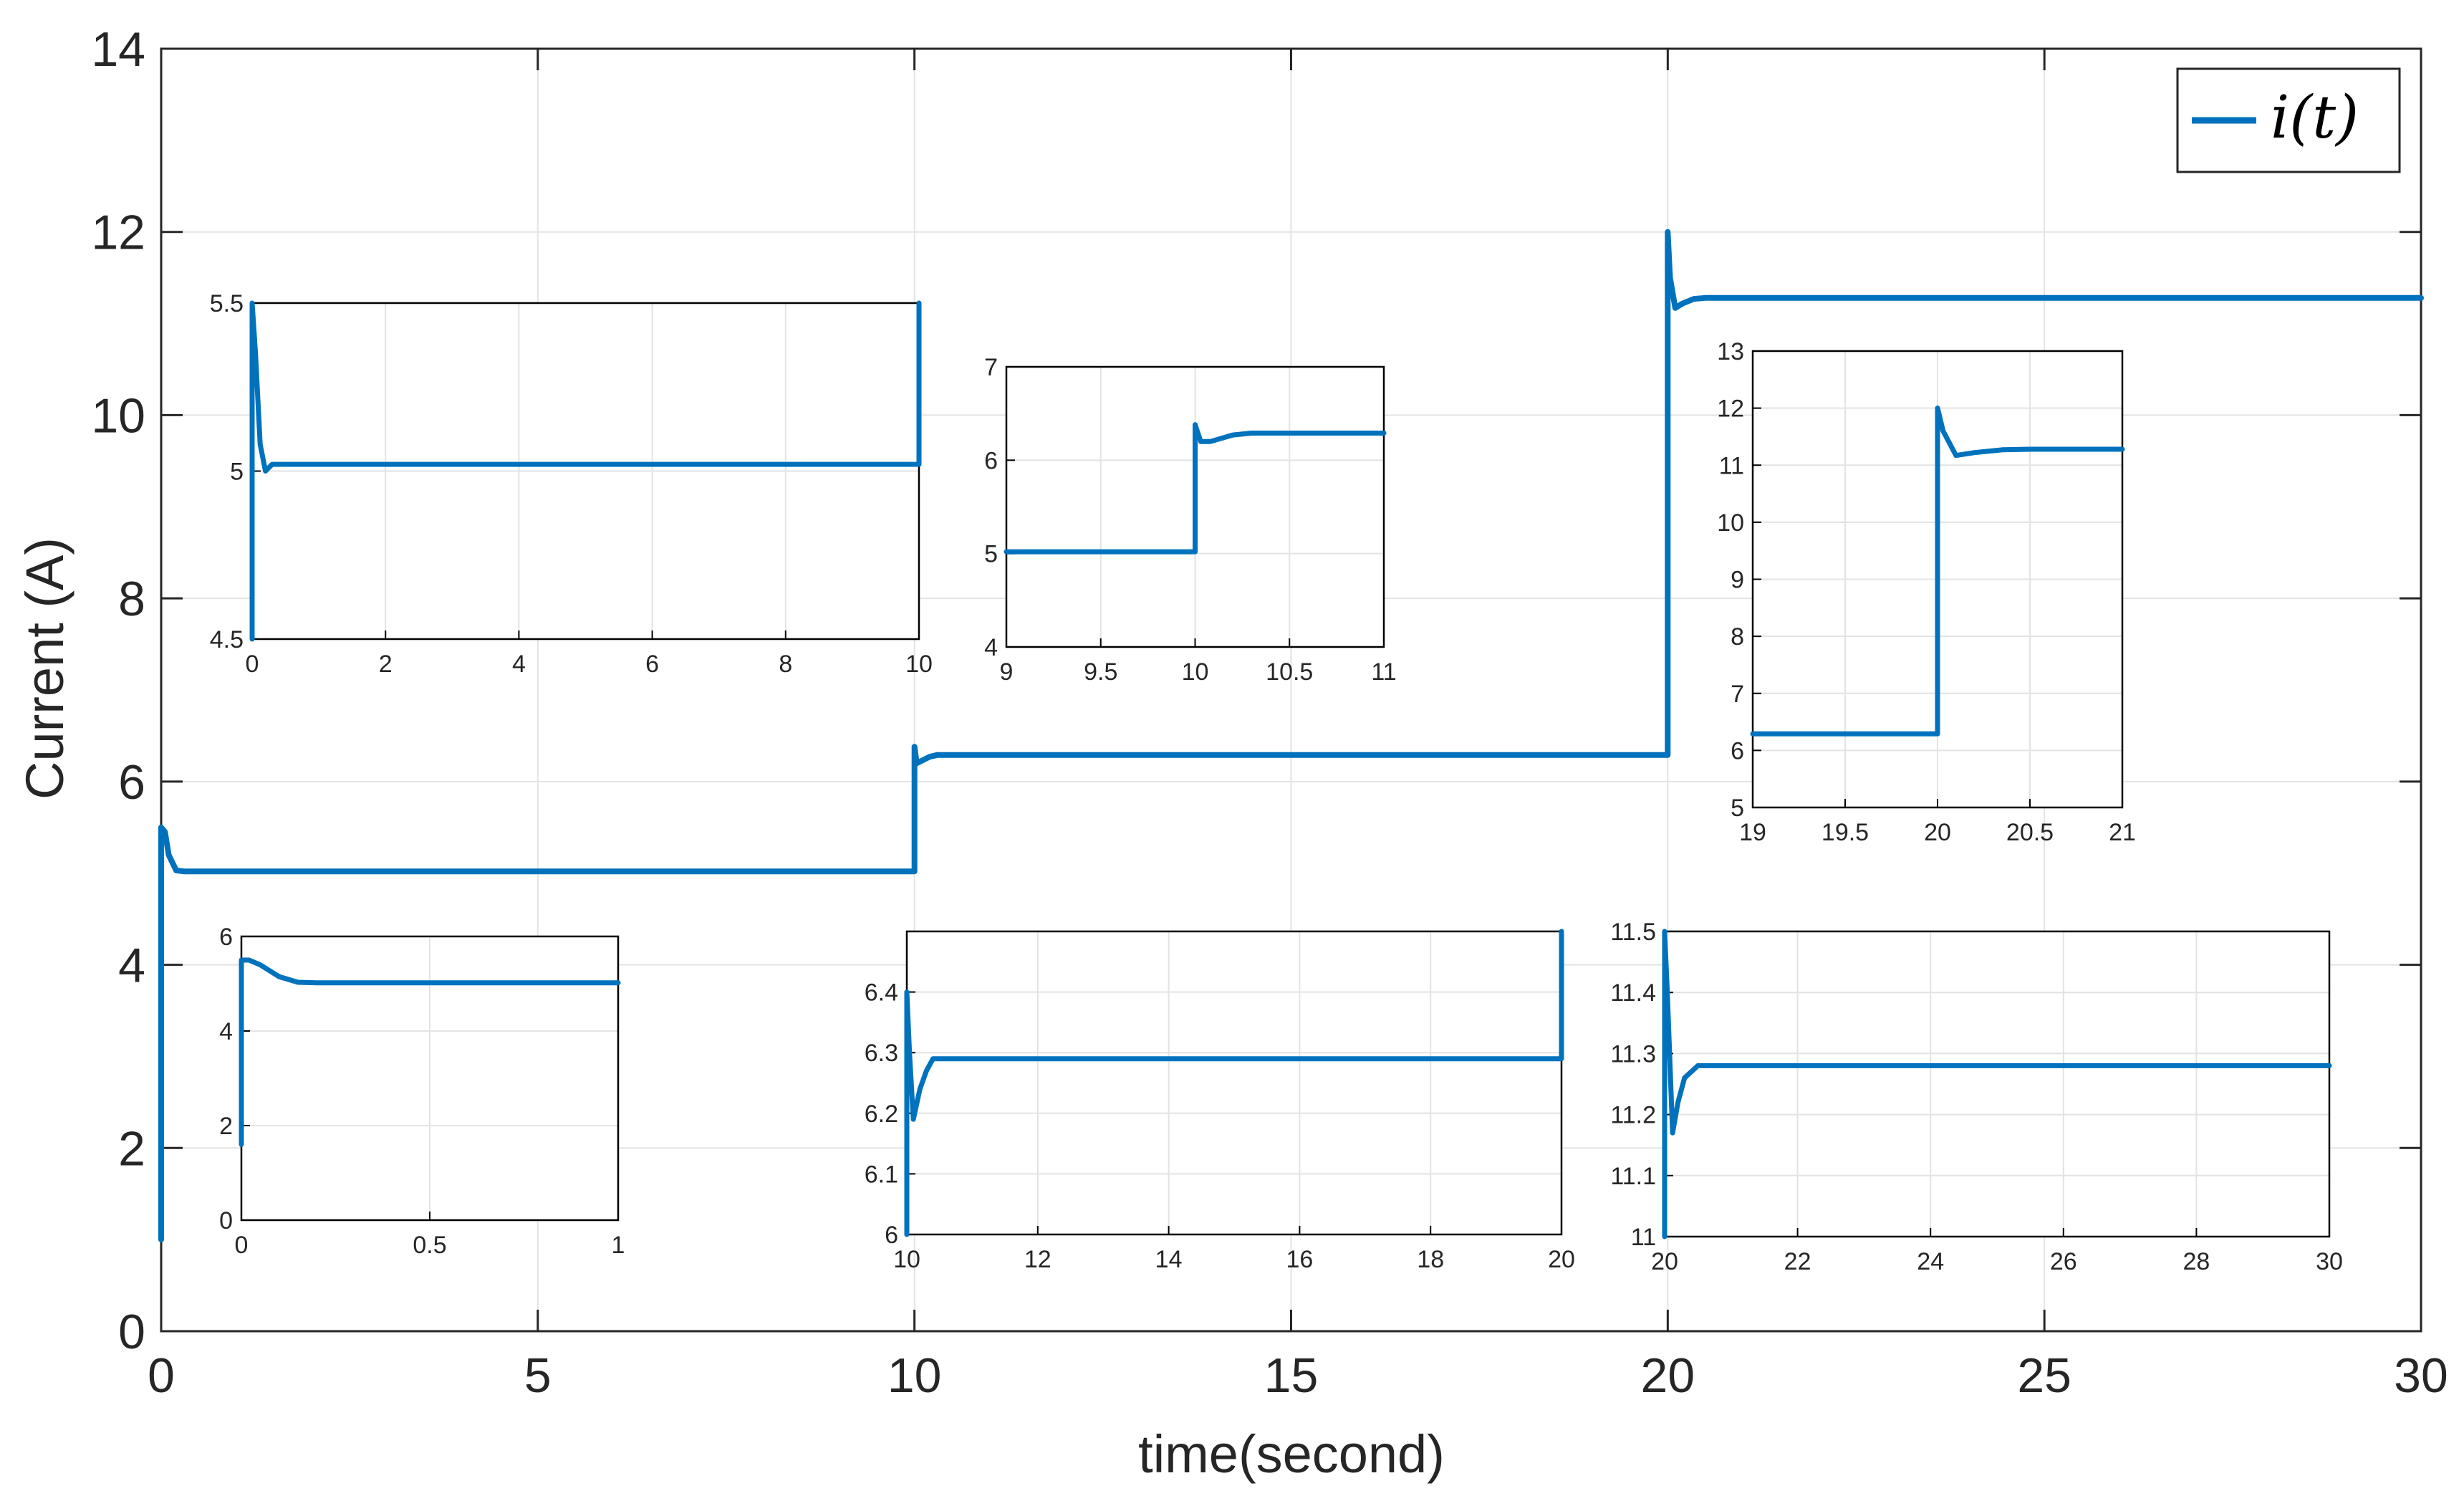 This screenshot has height=1501, width=2464. I want to click on inset-y-tick-label: 9, so click(1737, 580).